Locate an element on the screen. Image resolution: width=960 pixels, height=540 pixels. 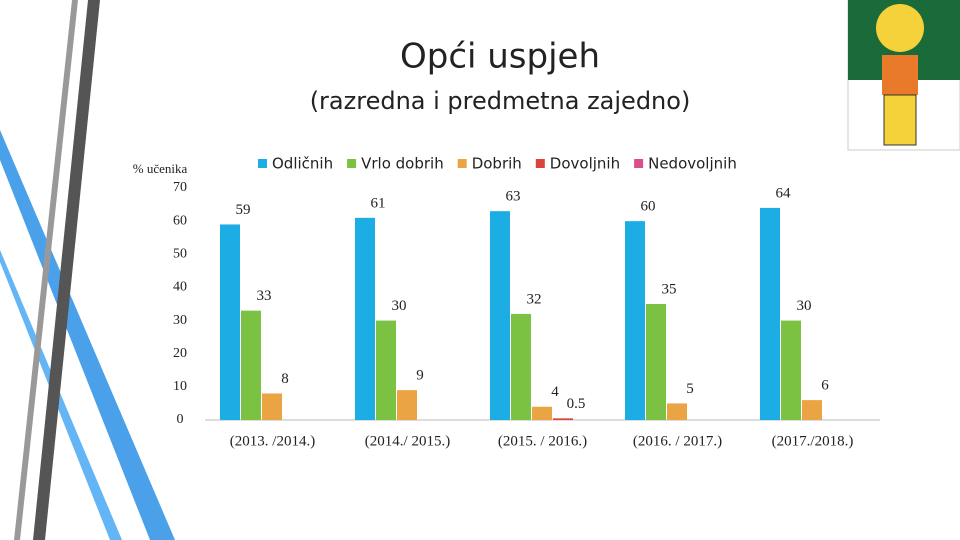
data-label: 60 is located at coordinates (648, 207).